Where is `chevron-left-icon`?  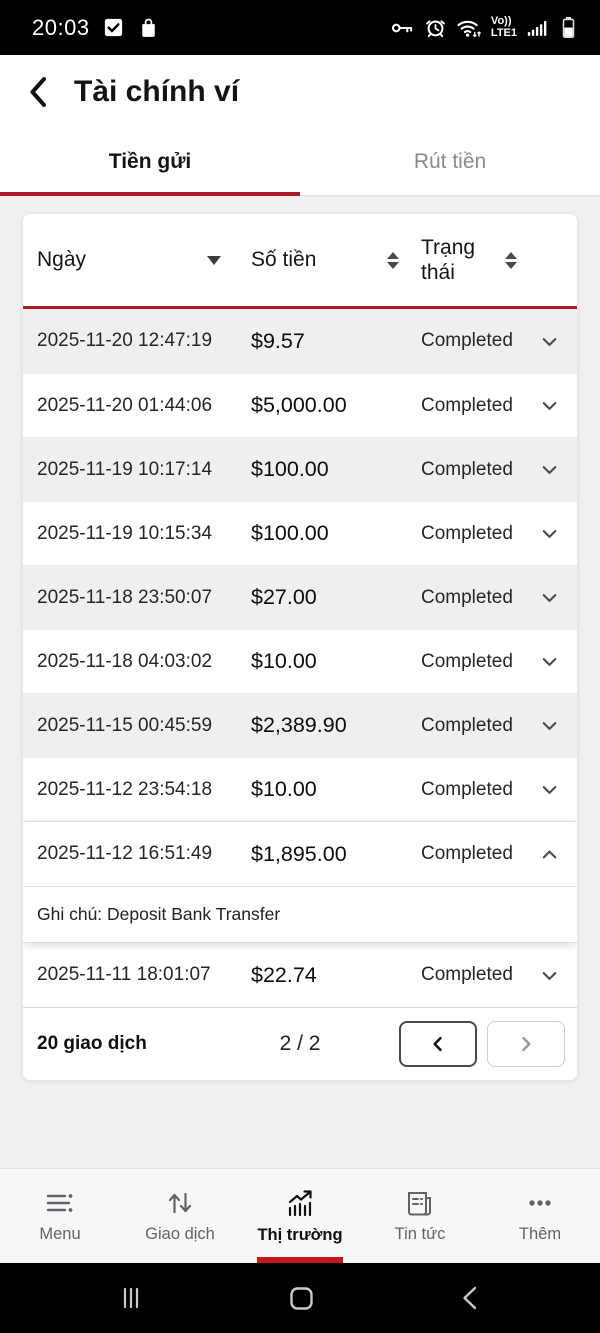 chevron-left-icon is located at coordinates (438, 1044).